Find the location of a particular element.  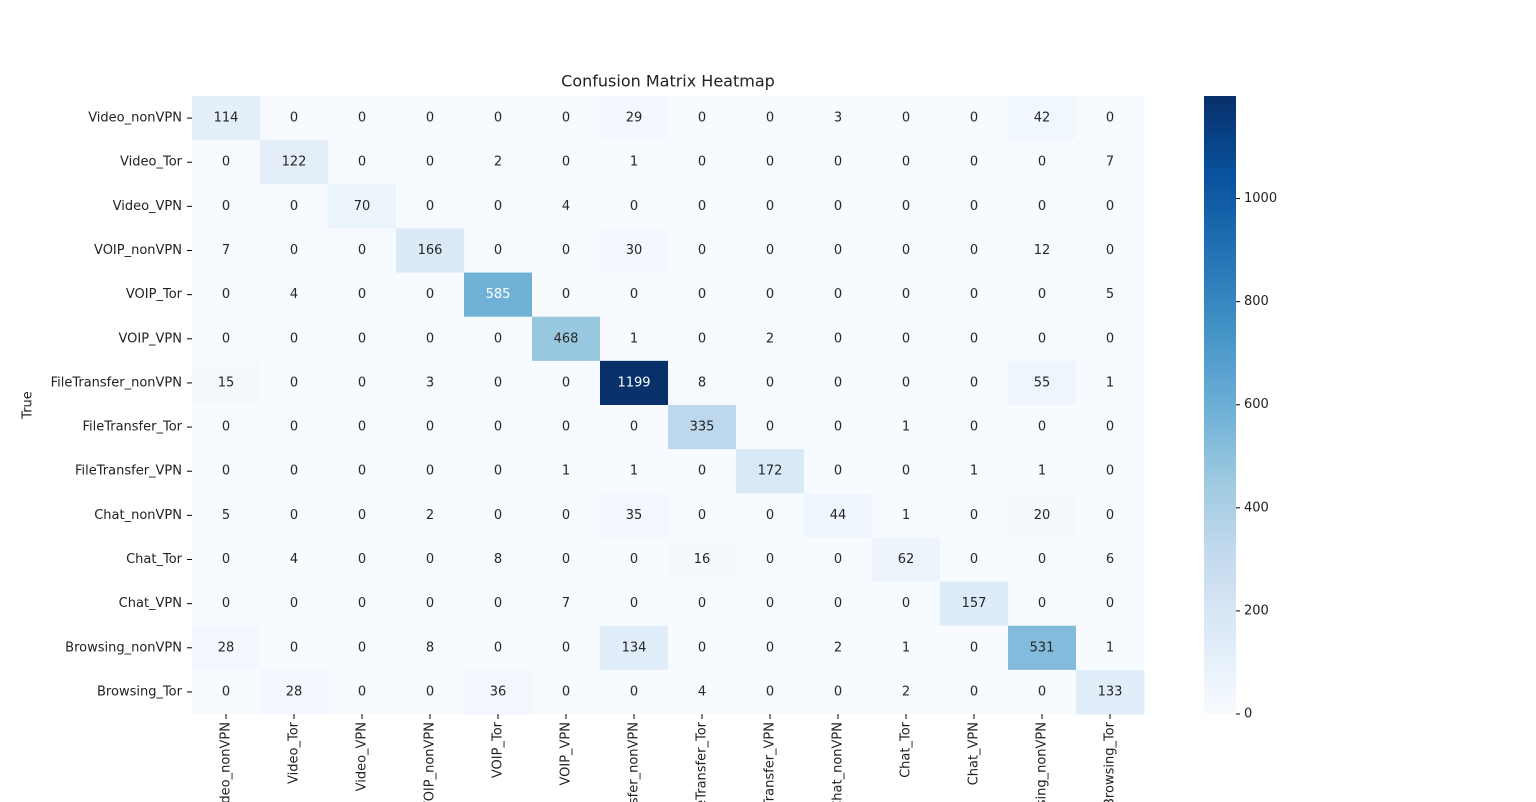

cell-label: 1 is located at coordinates (1042, 471).